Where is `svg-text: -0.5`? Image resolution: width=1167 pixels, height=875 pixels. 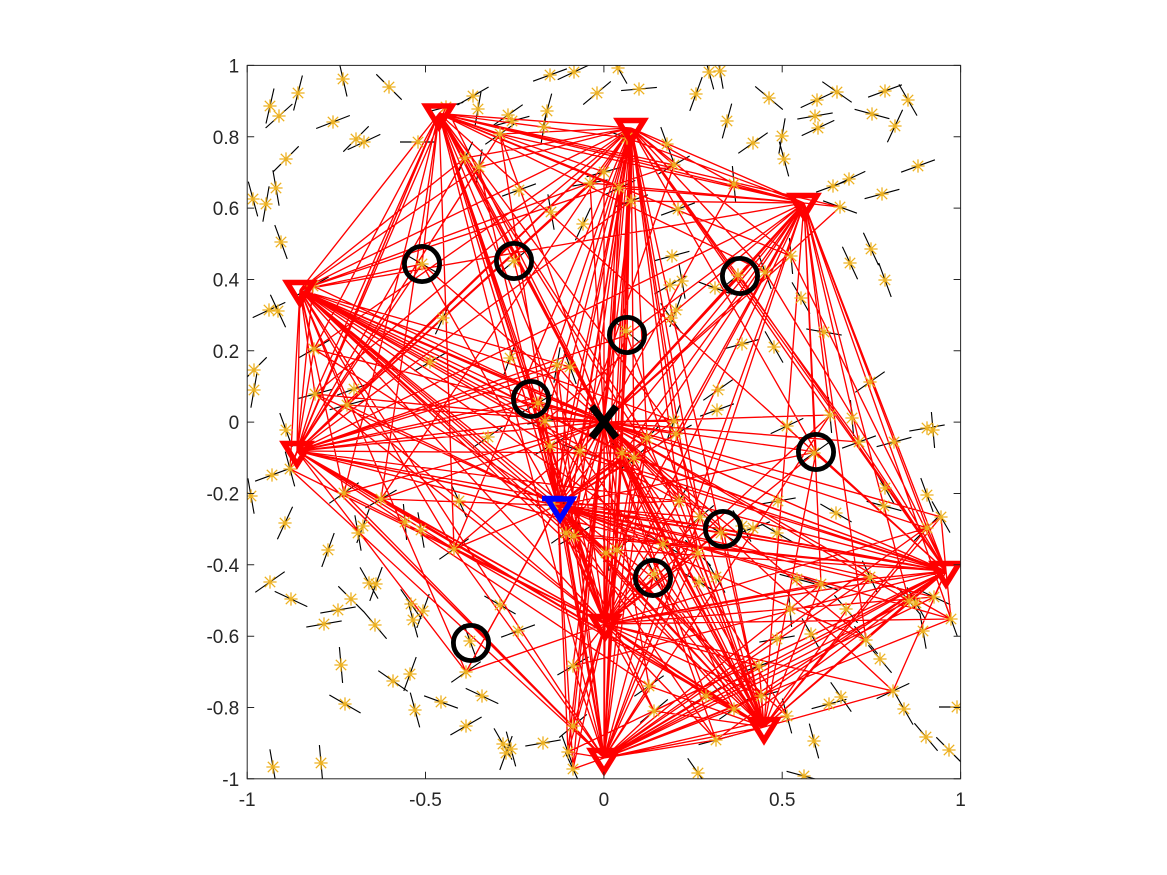 svg-text: -0.5 is located at coordinates (425, 800).